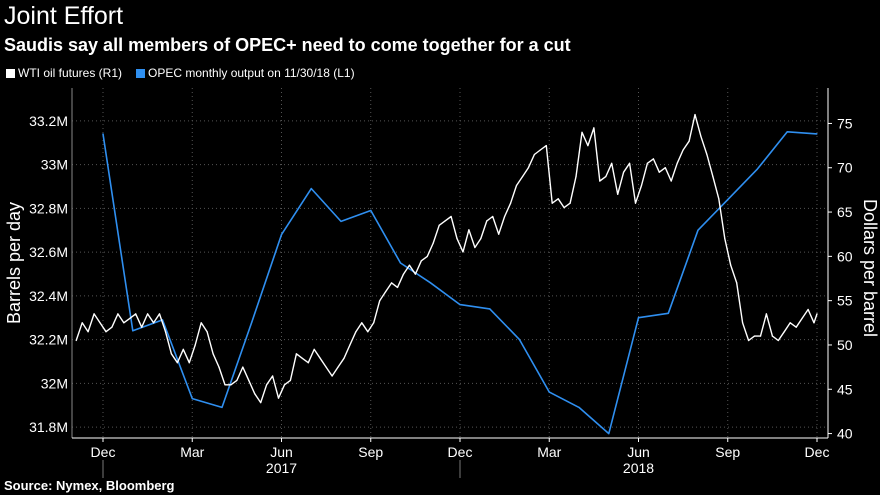  Describe the element at coordinates (845, 389) in the screenshot. I see `right-tick-label: 45` at that location.